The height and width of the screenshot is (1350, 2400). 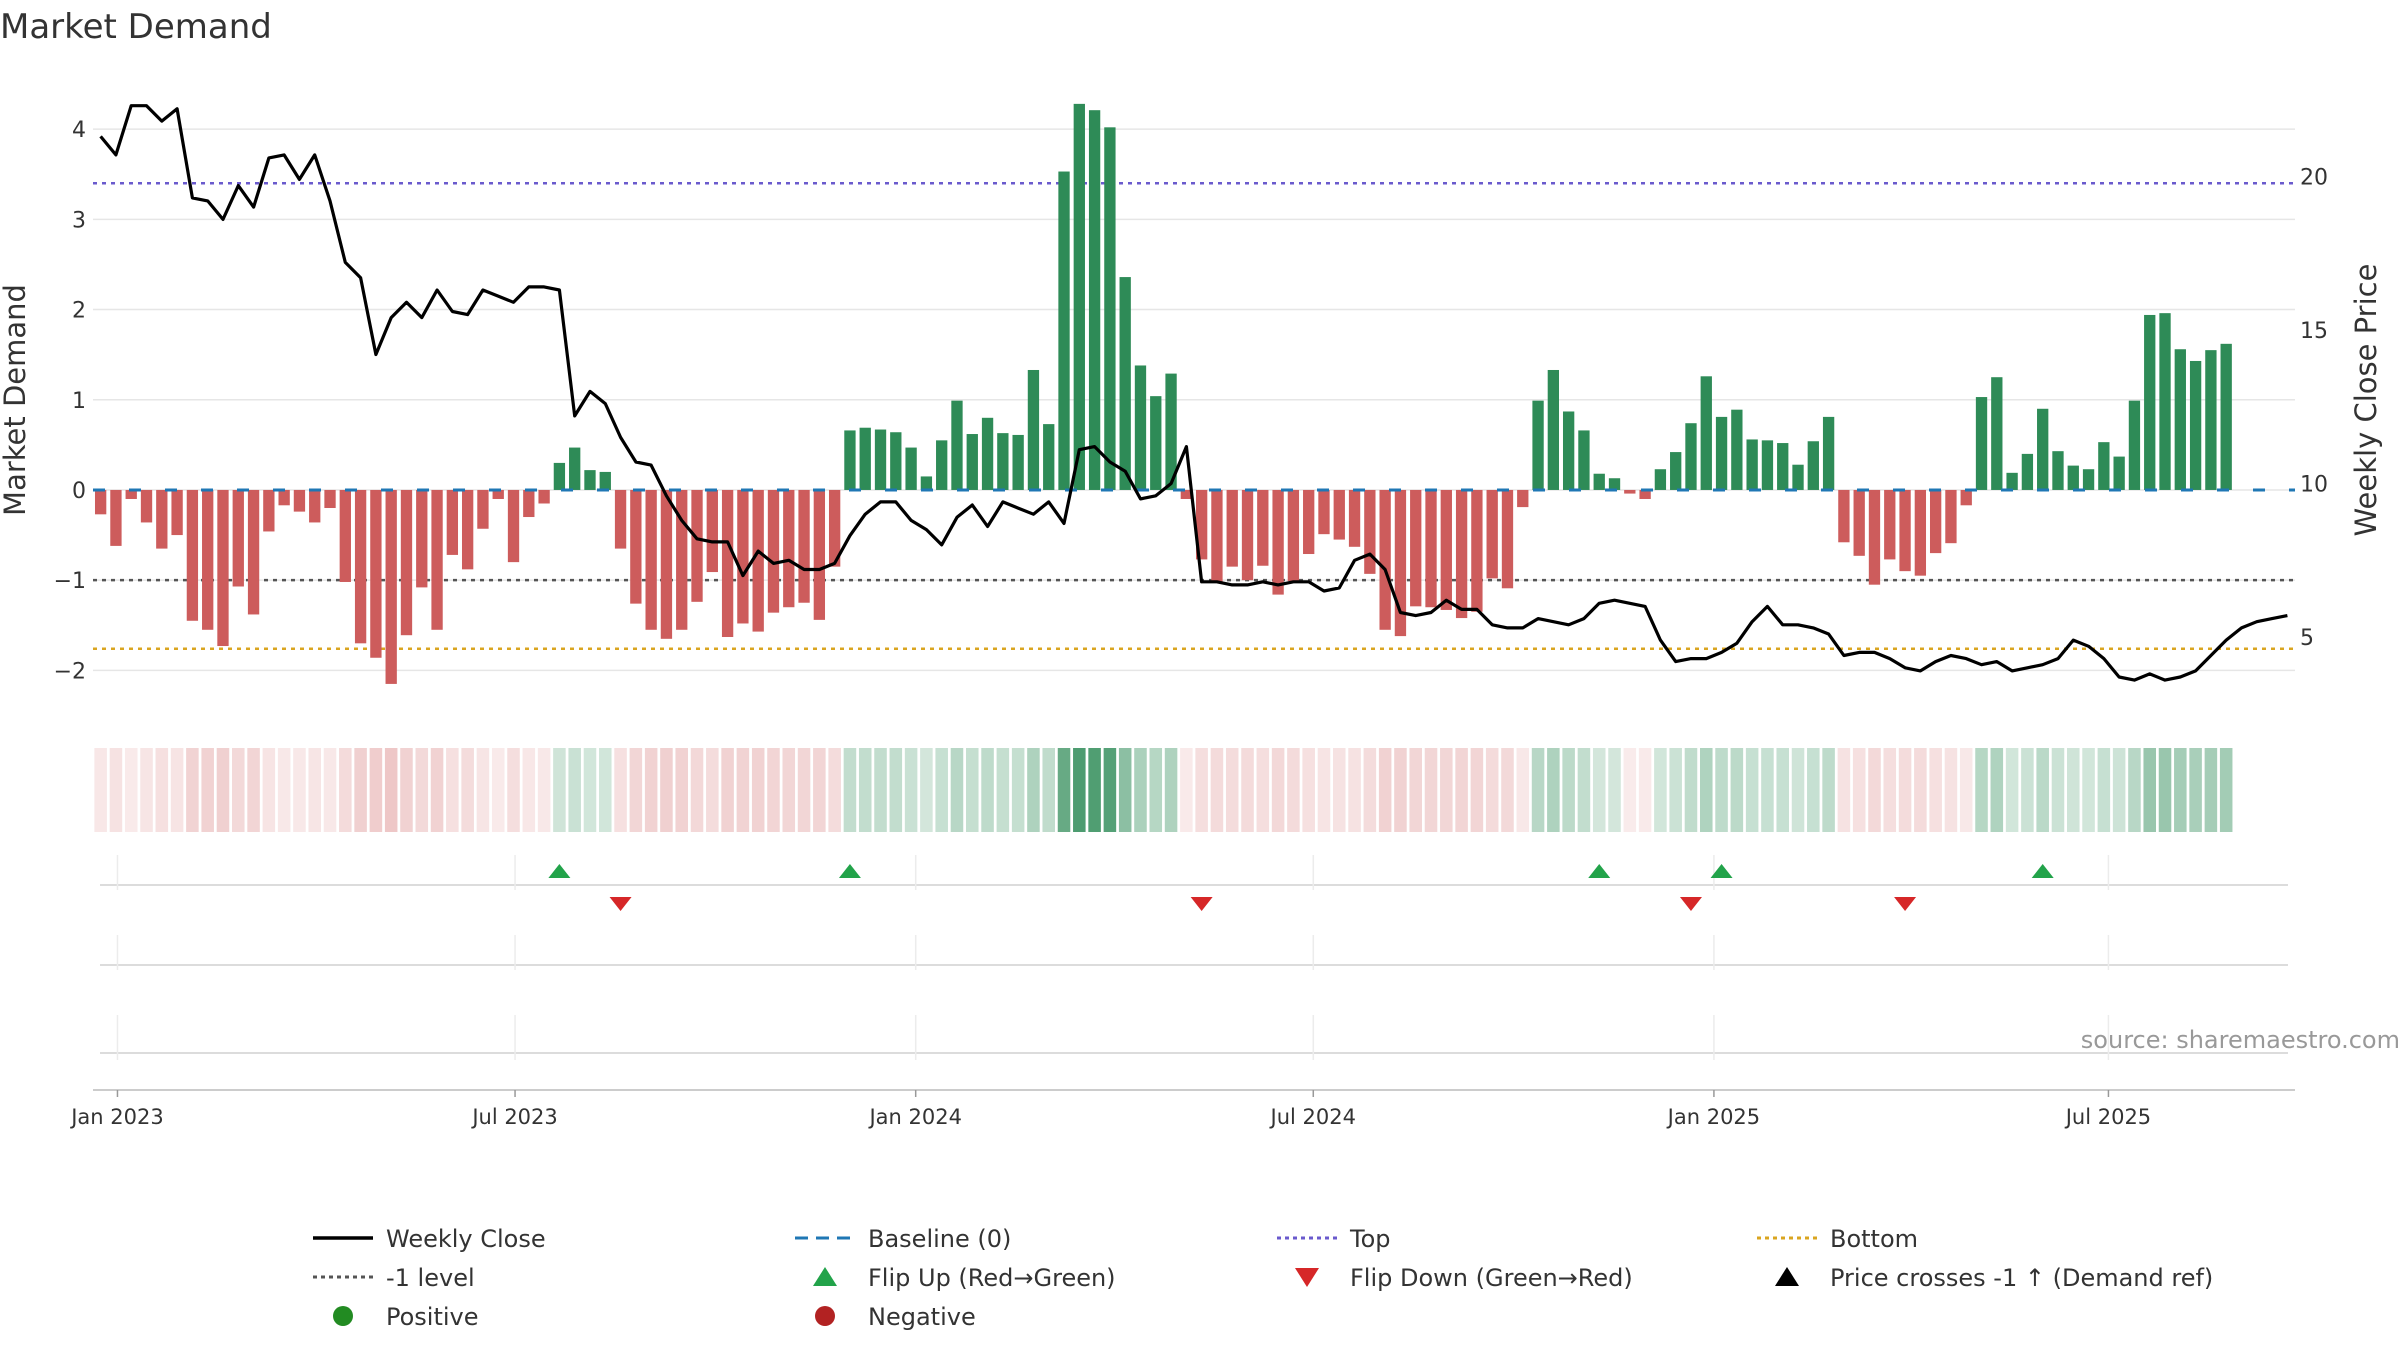 What do you see at coordinates (922, 1317) in the screenshot?
I see `legend-label: Negative` at bounding box center [922, 1317].